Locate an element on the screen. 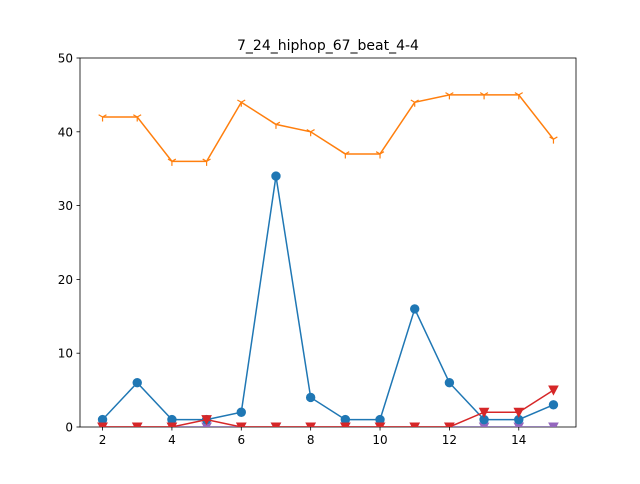 The width and height of the screenshot is (640, 484). y-tick-label: 0 is located at coordinates (69, 428).